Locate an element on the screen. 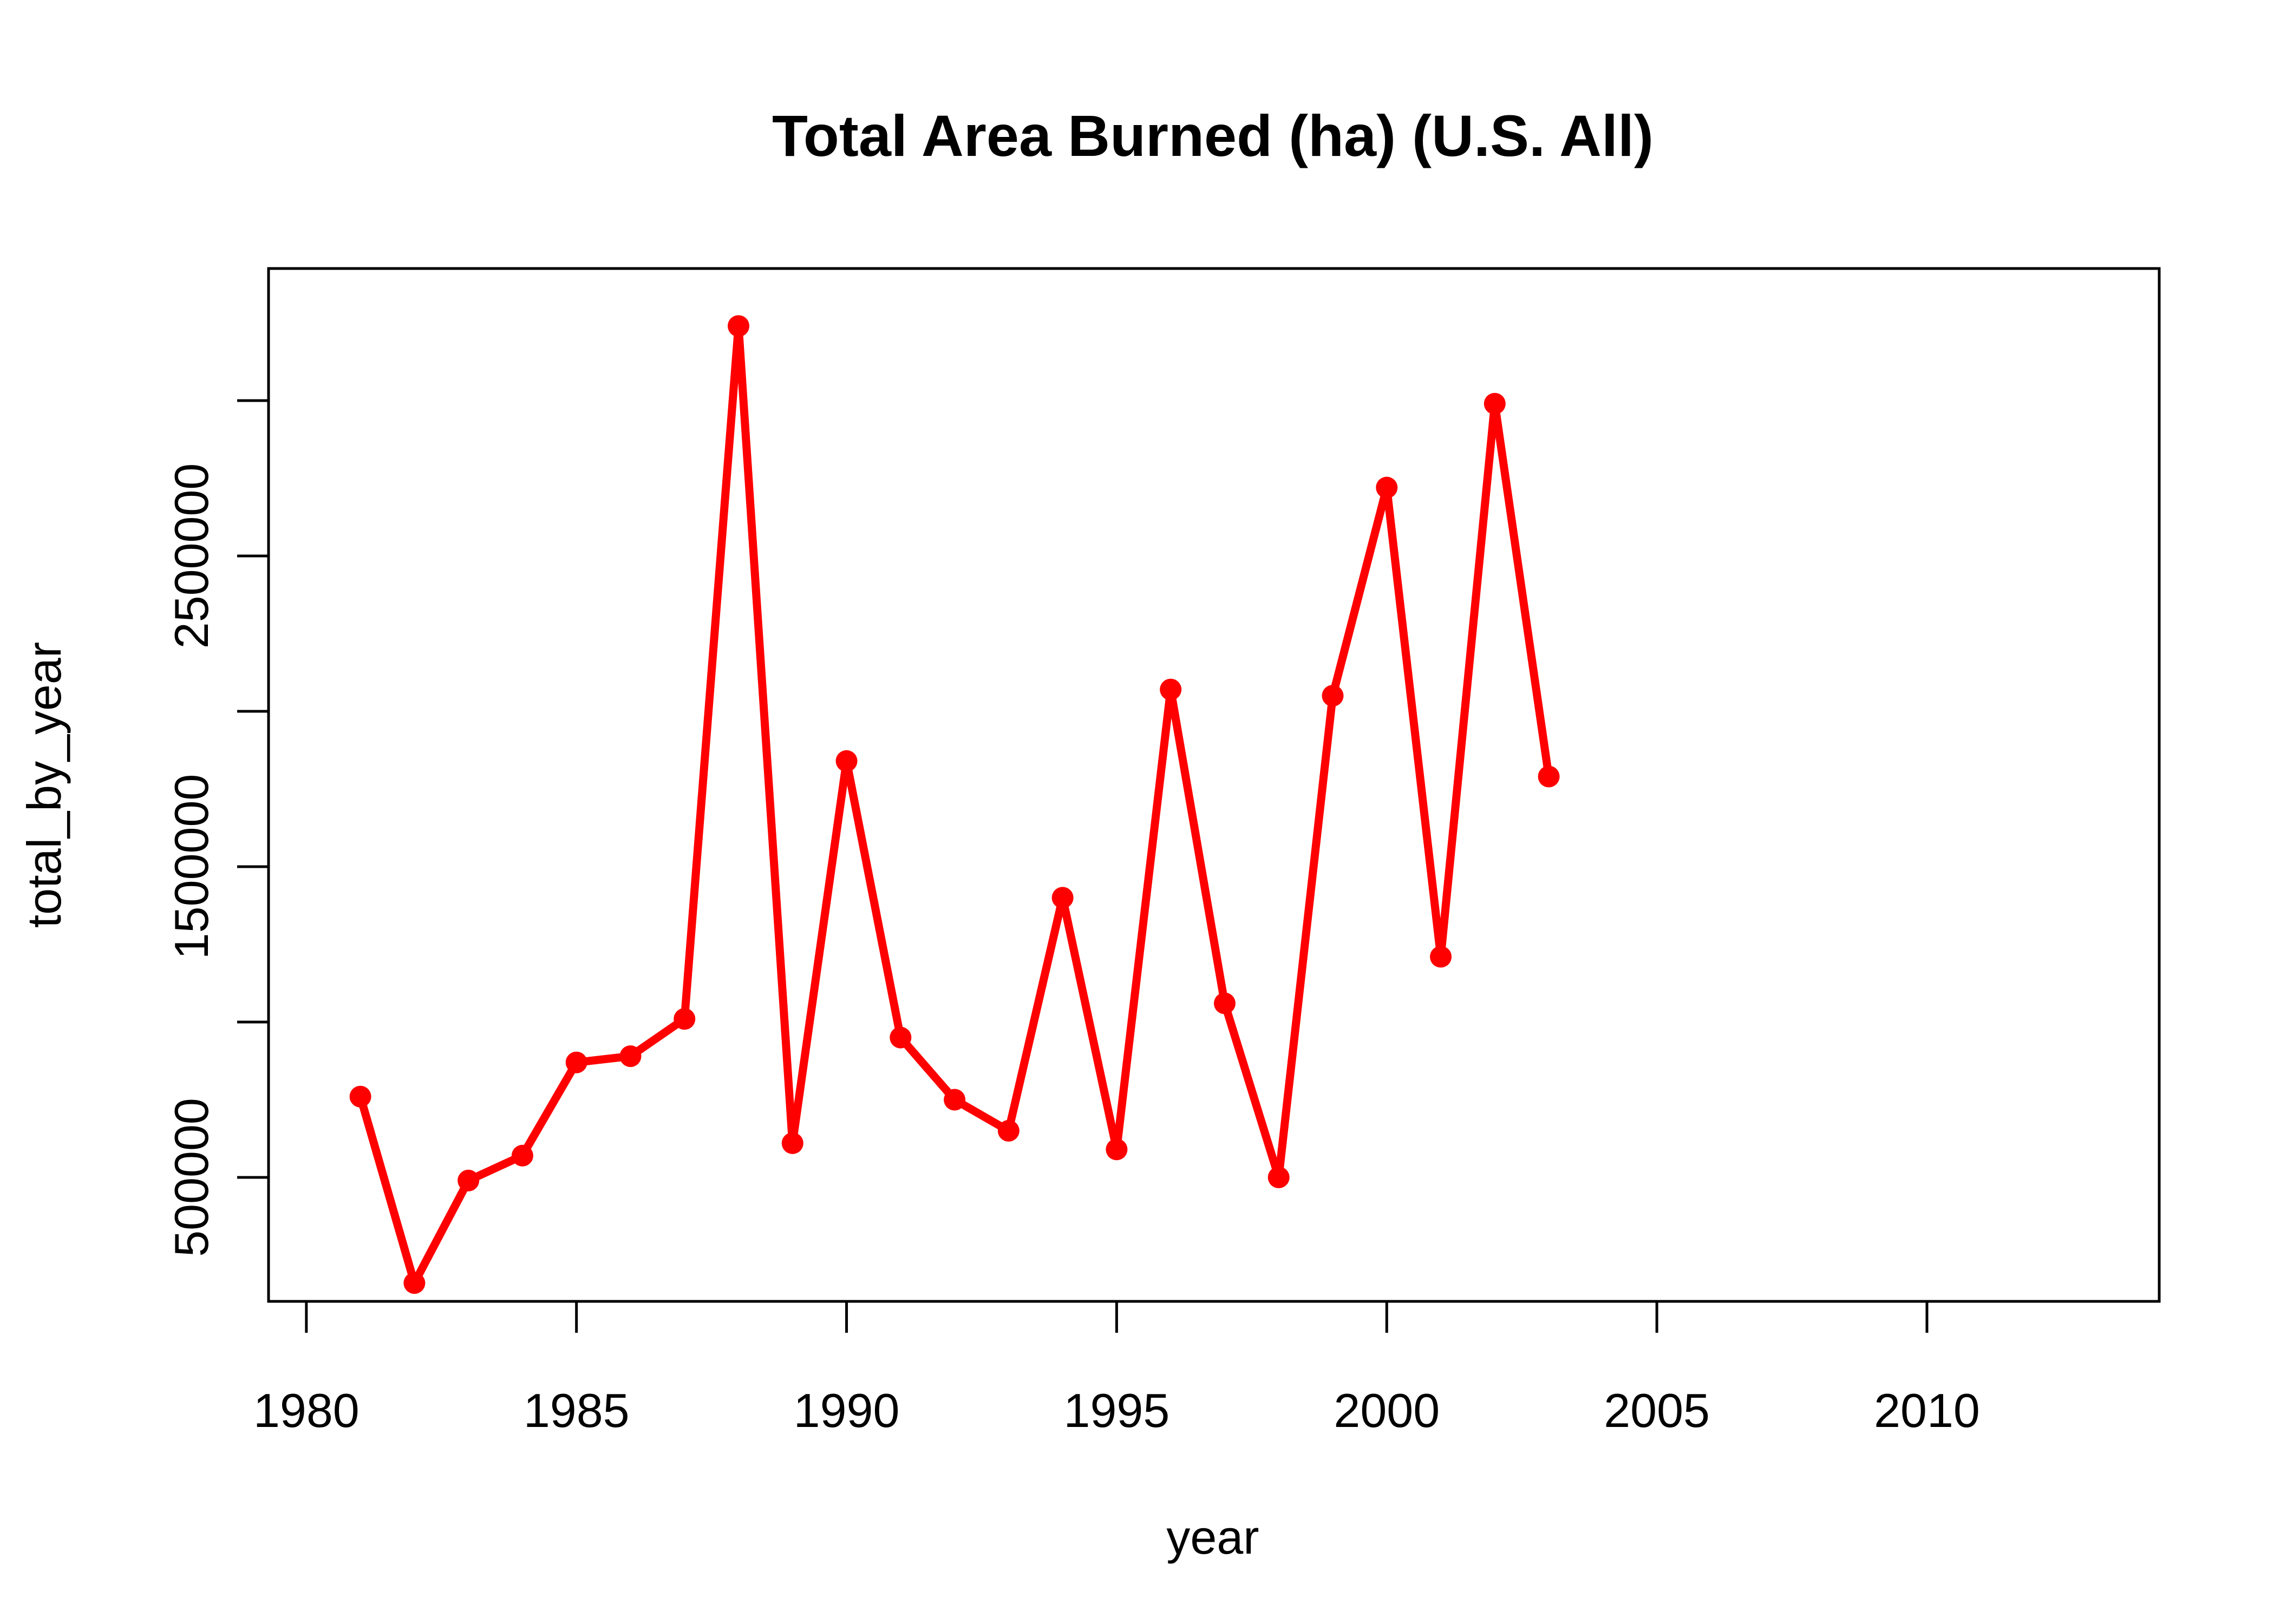 The width and height of the screenshot is (2274, 1624). x-tick-label: 1985 is located at coordinates (577, 1411).